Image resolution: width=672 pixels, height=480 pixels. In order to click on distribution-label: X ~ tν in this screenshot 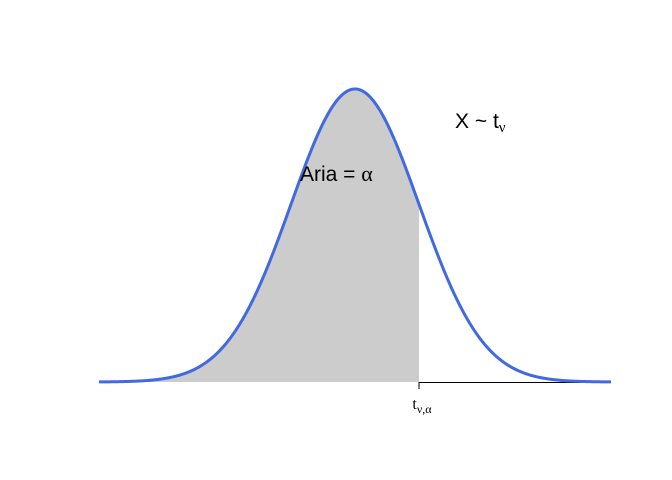, I will do `click(480, 123)`.